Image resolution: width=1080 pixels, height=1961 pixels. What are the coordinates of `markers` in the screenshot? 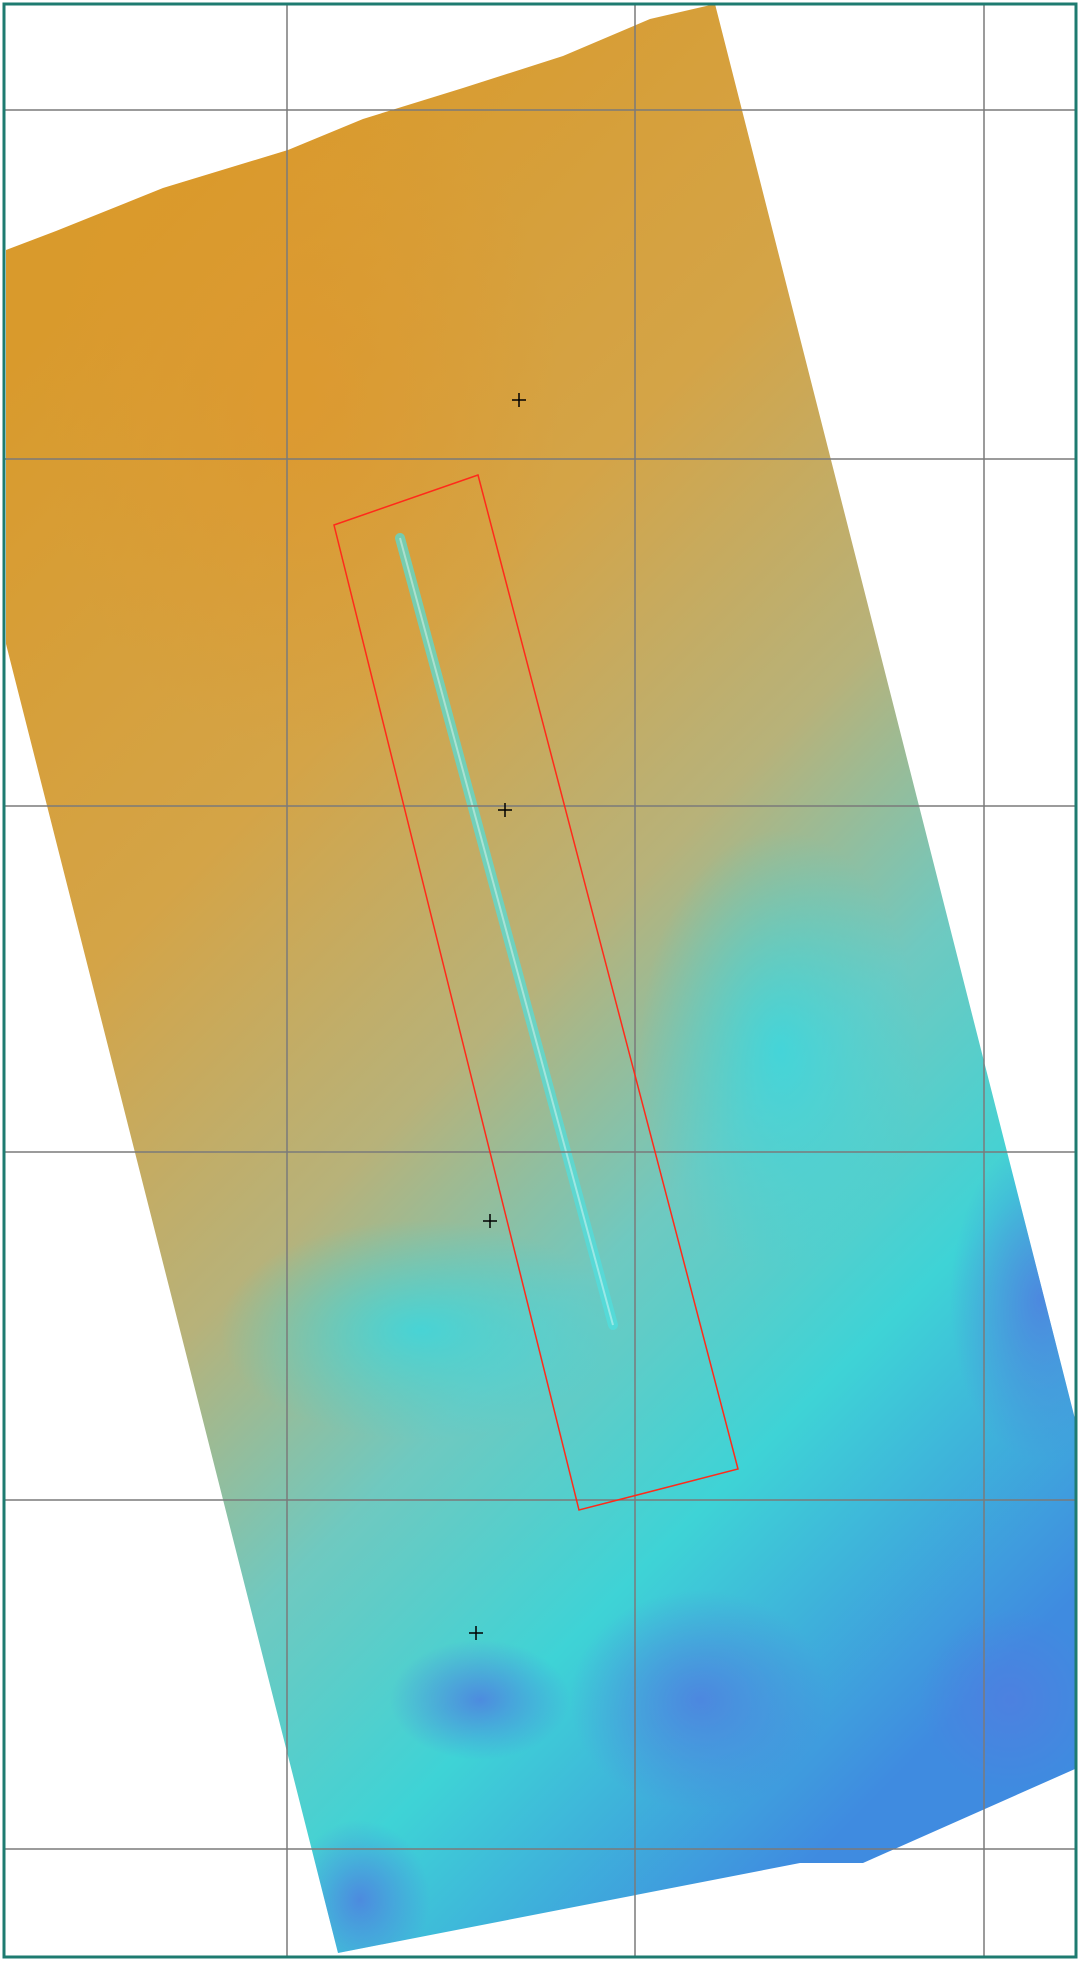 It's located at (497, 1016).